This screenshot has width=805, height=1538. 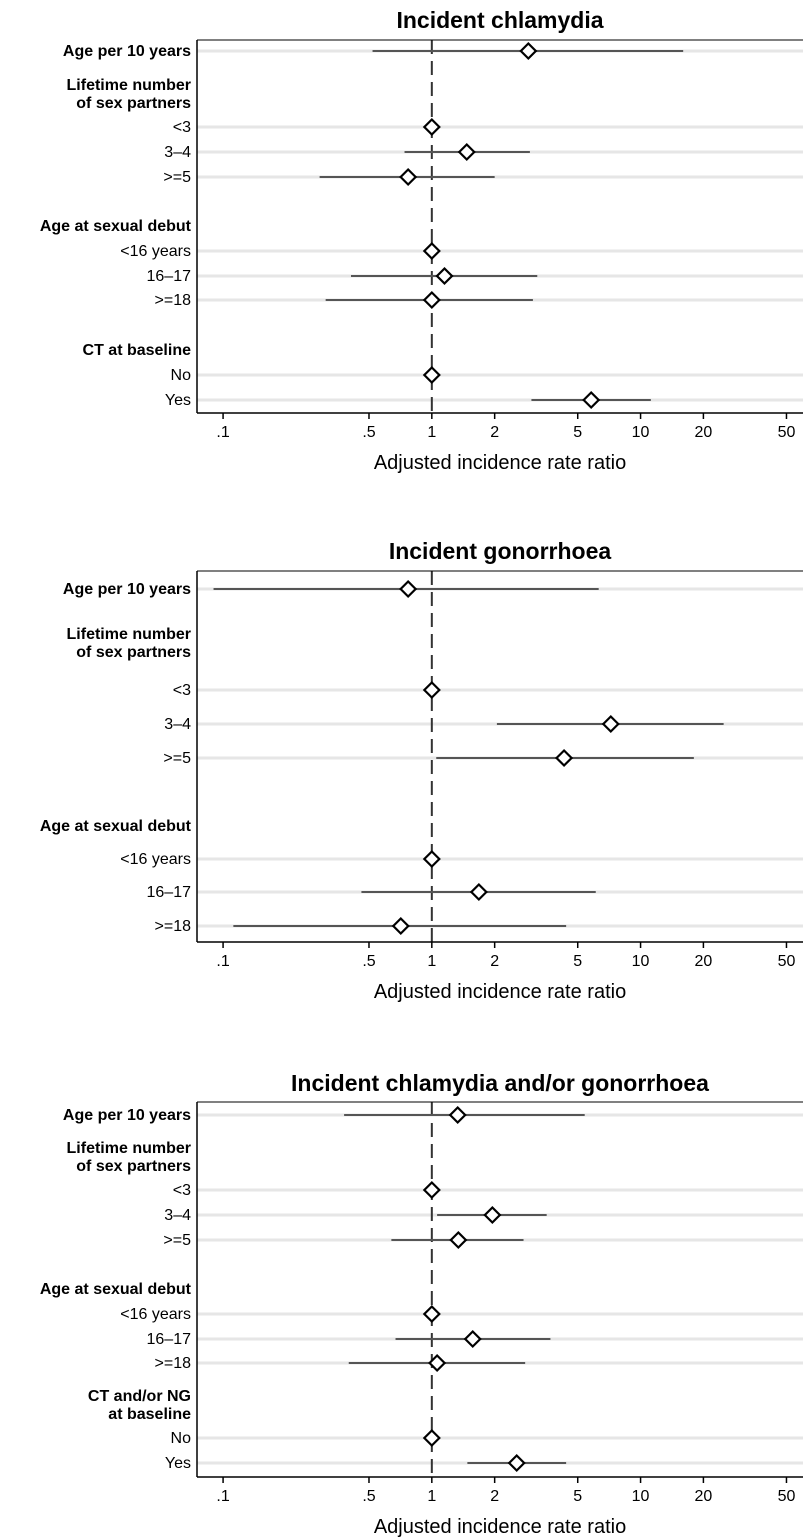 I want to click on group-header-label: CT at baseline, so click(x=137, y=350).